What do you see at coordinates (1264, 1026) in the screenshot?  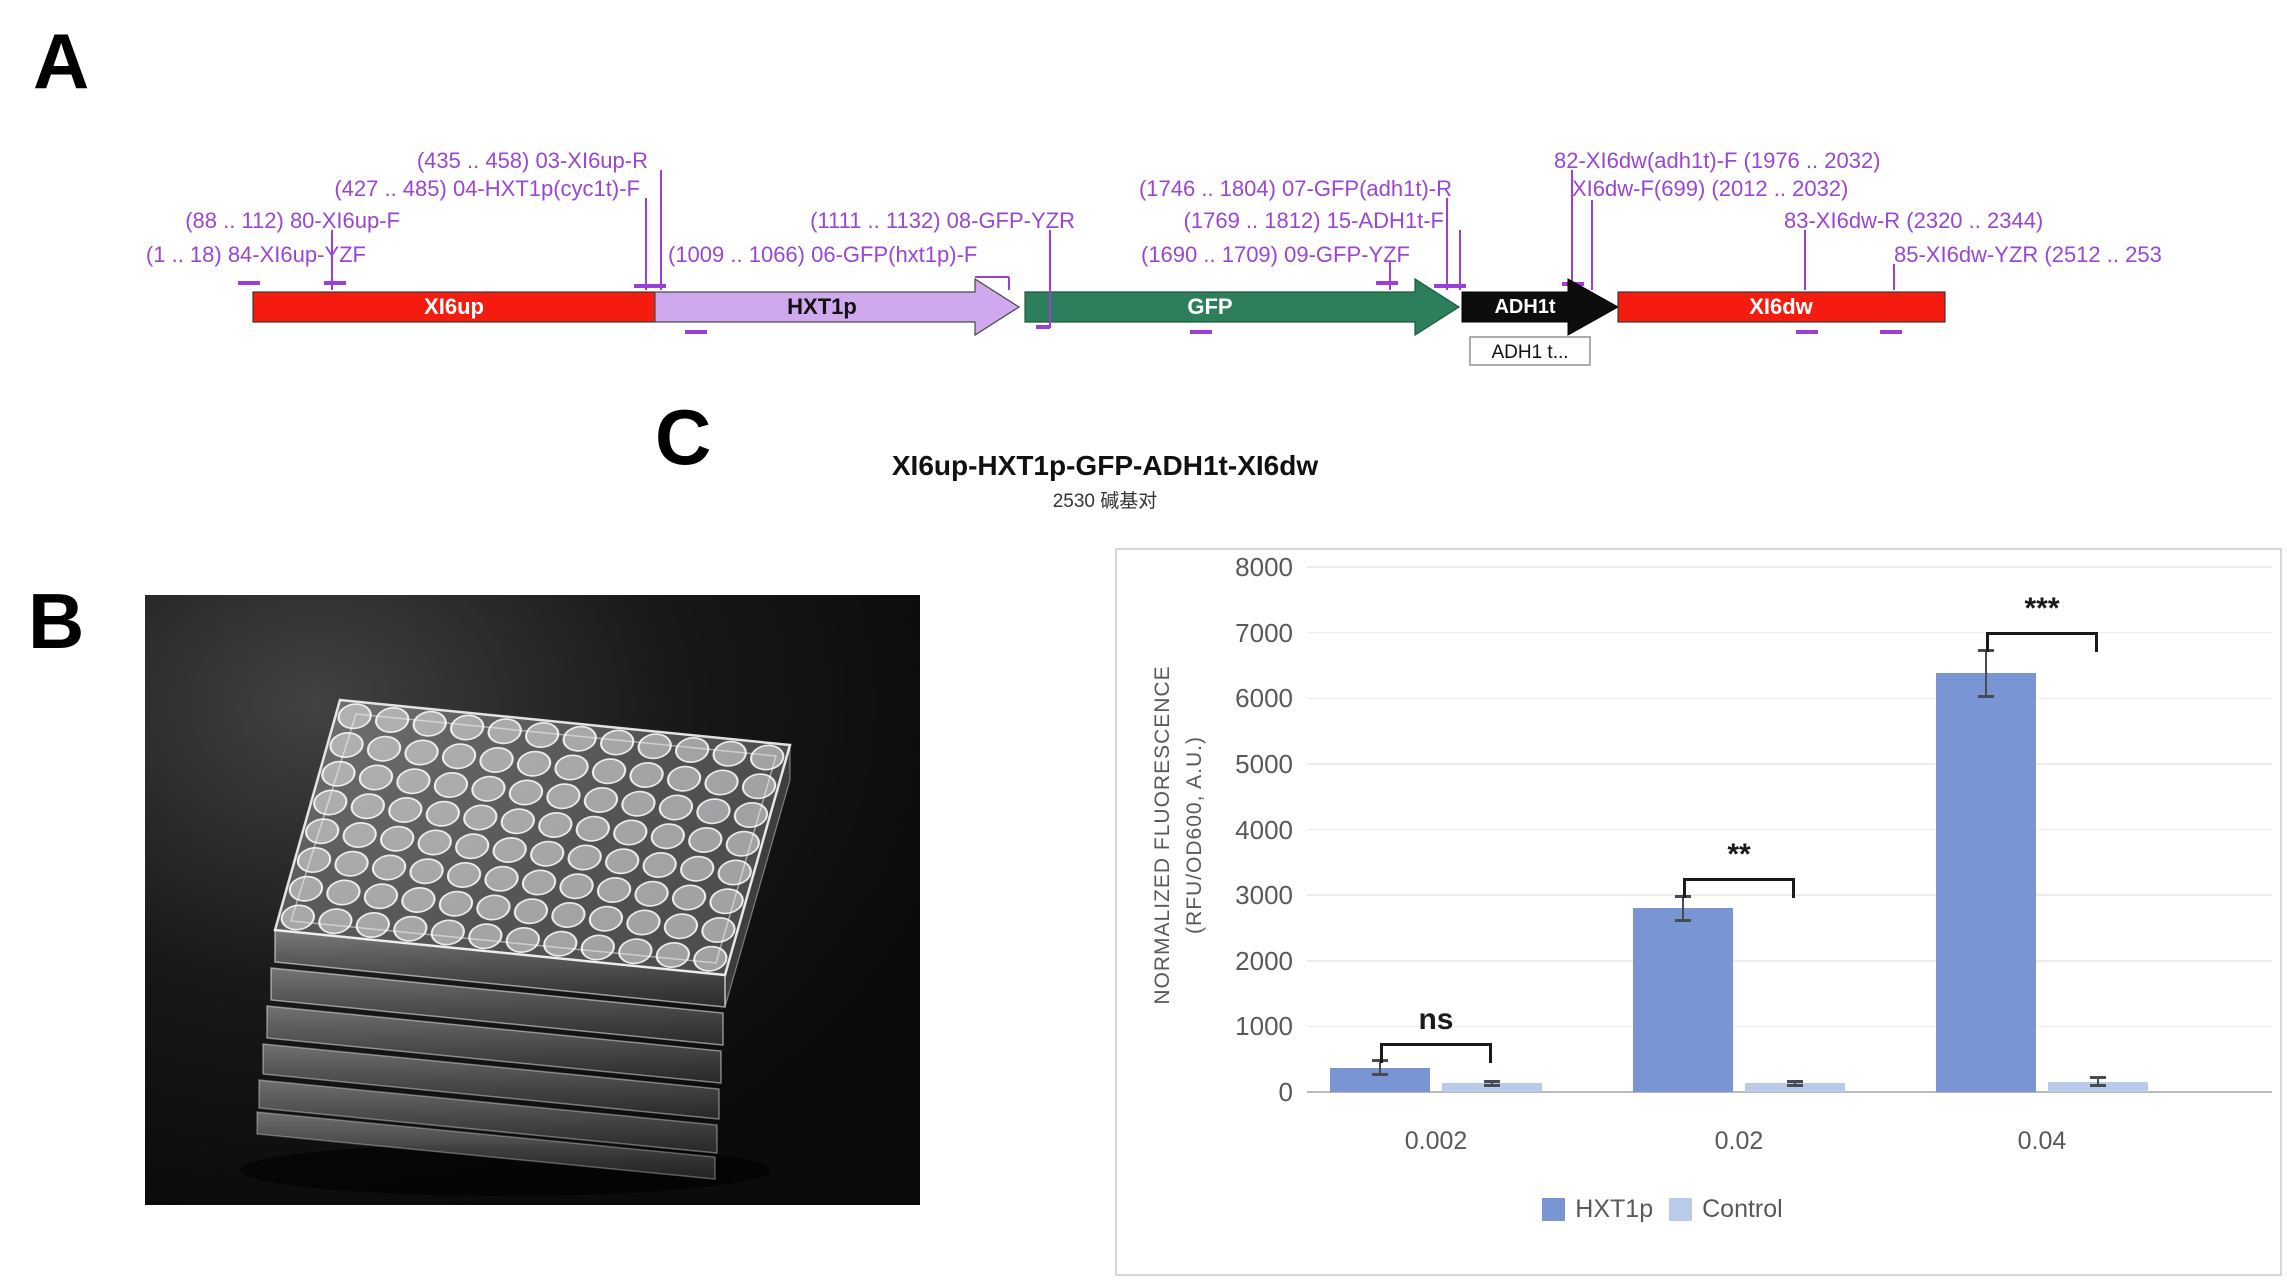 I see `y-tick-label: 1000` at bounding box center [1264, 1026].